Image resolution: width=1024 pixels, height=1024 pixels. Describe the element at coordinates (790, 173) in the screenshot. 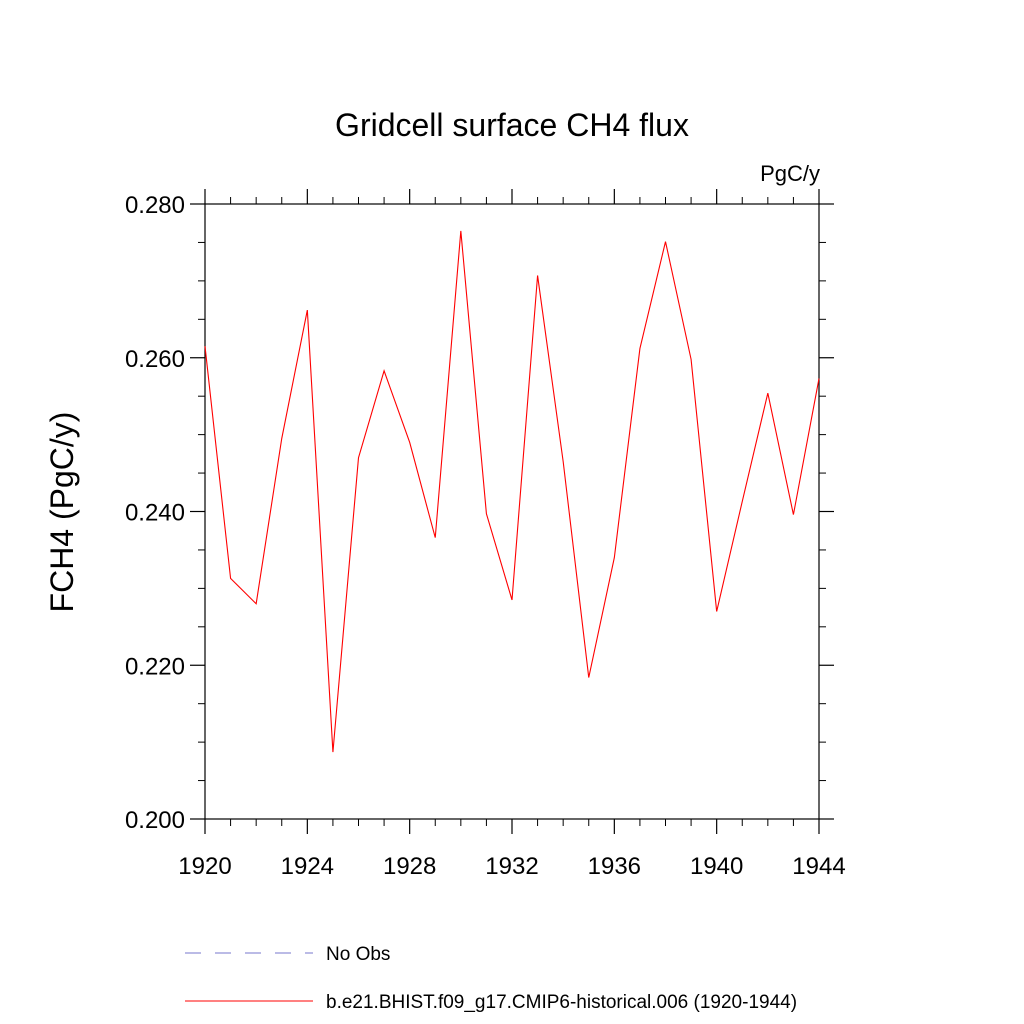

I see `units-label: PgC/y` at that location.